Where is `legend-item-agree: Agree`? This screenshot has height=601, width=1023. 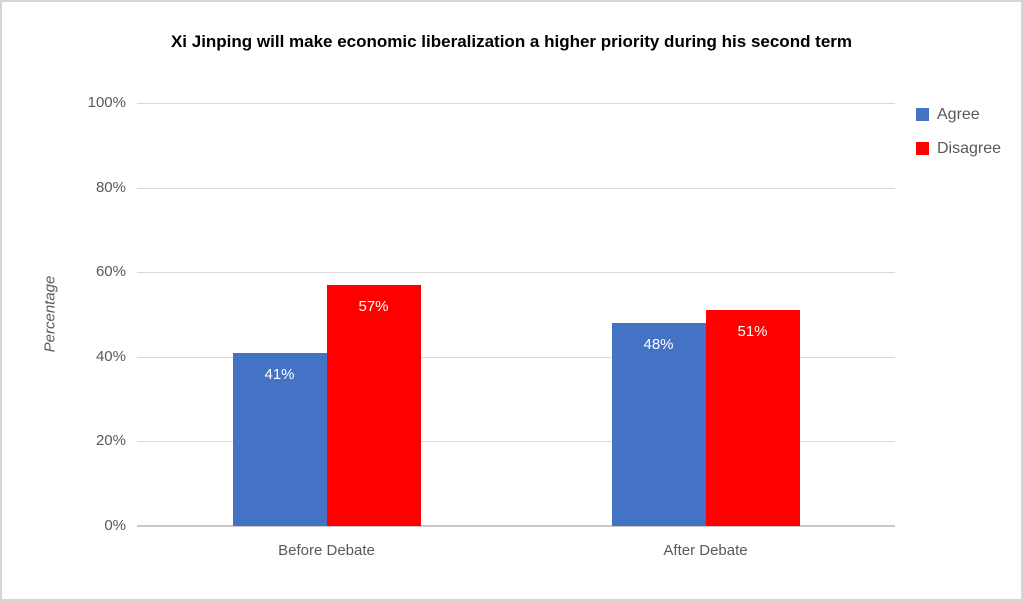 legend-item-agree: Agree is located at coordinates (958, 114).